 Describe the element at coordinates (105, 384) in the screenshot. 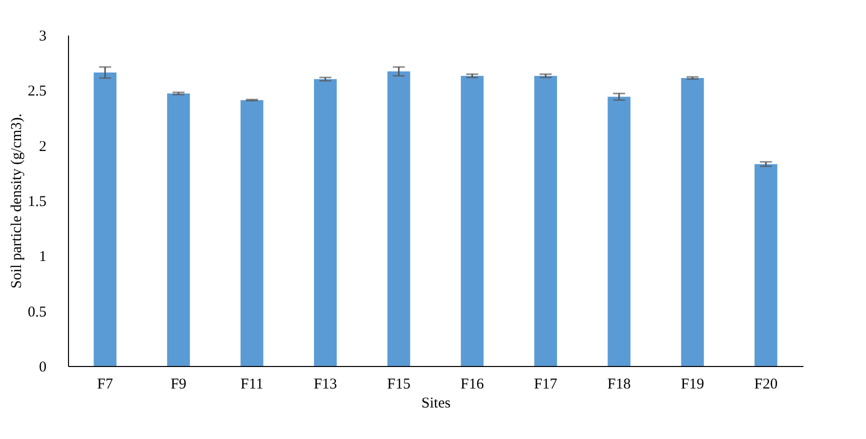

I see `x-tick-label: F7` at that location.